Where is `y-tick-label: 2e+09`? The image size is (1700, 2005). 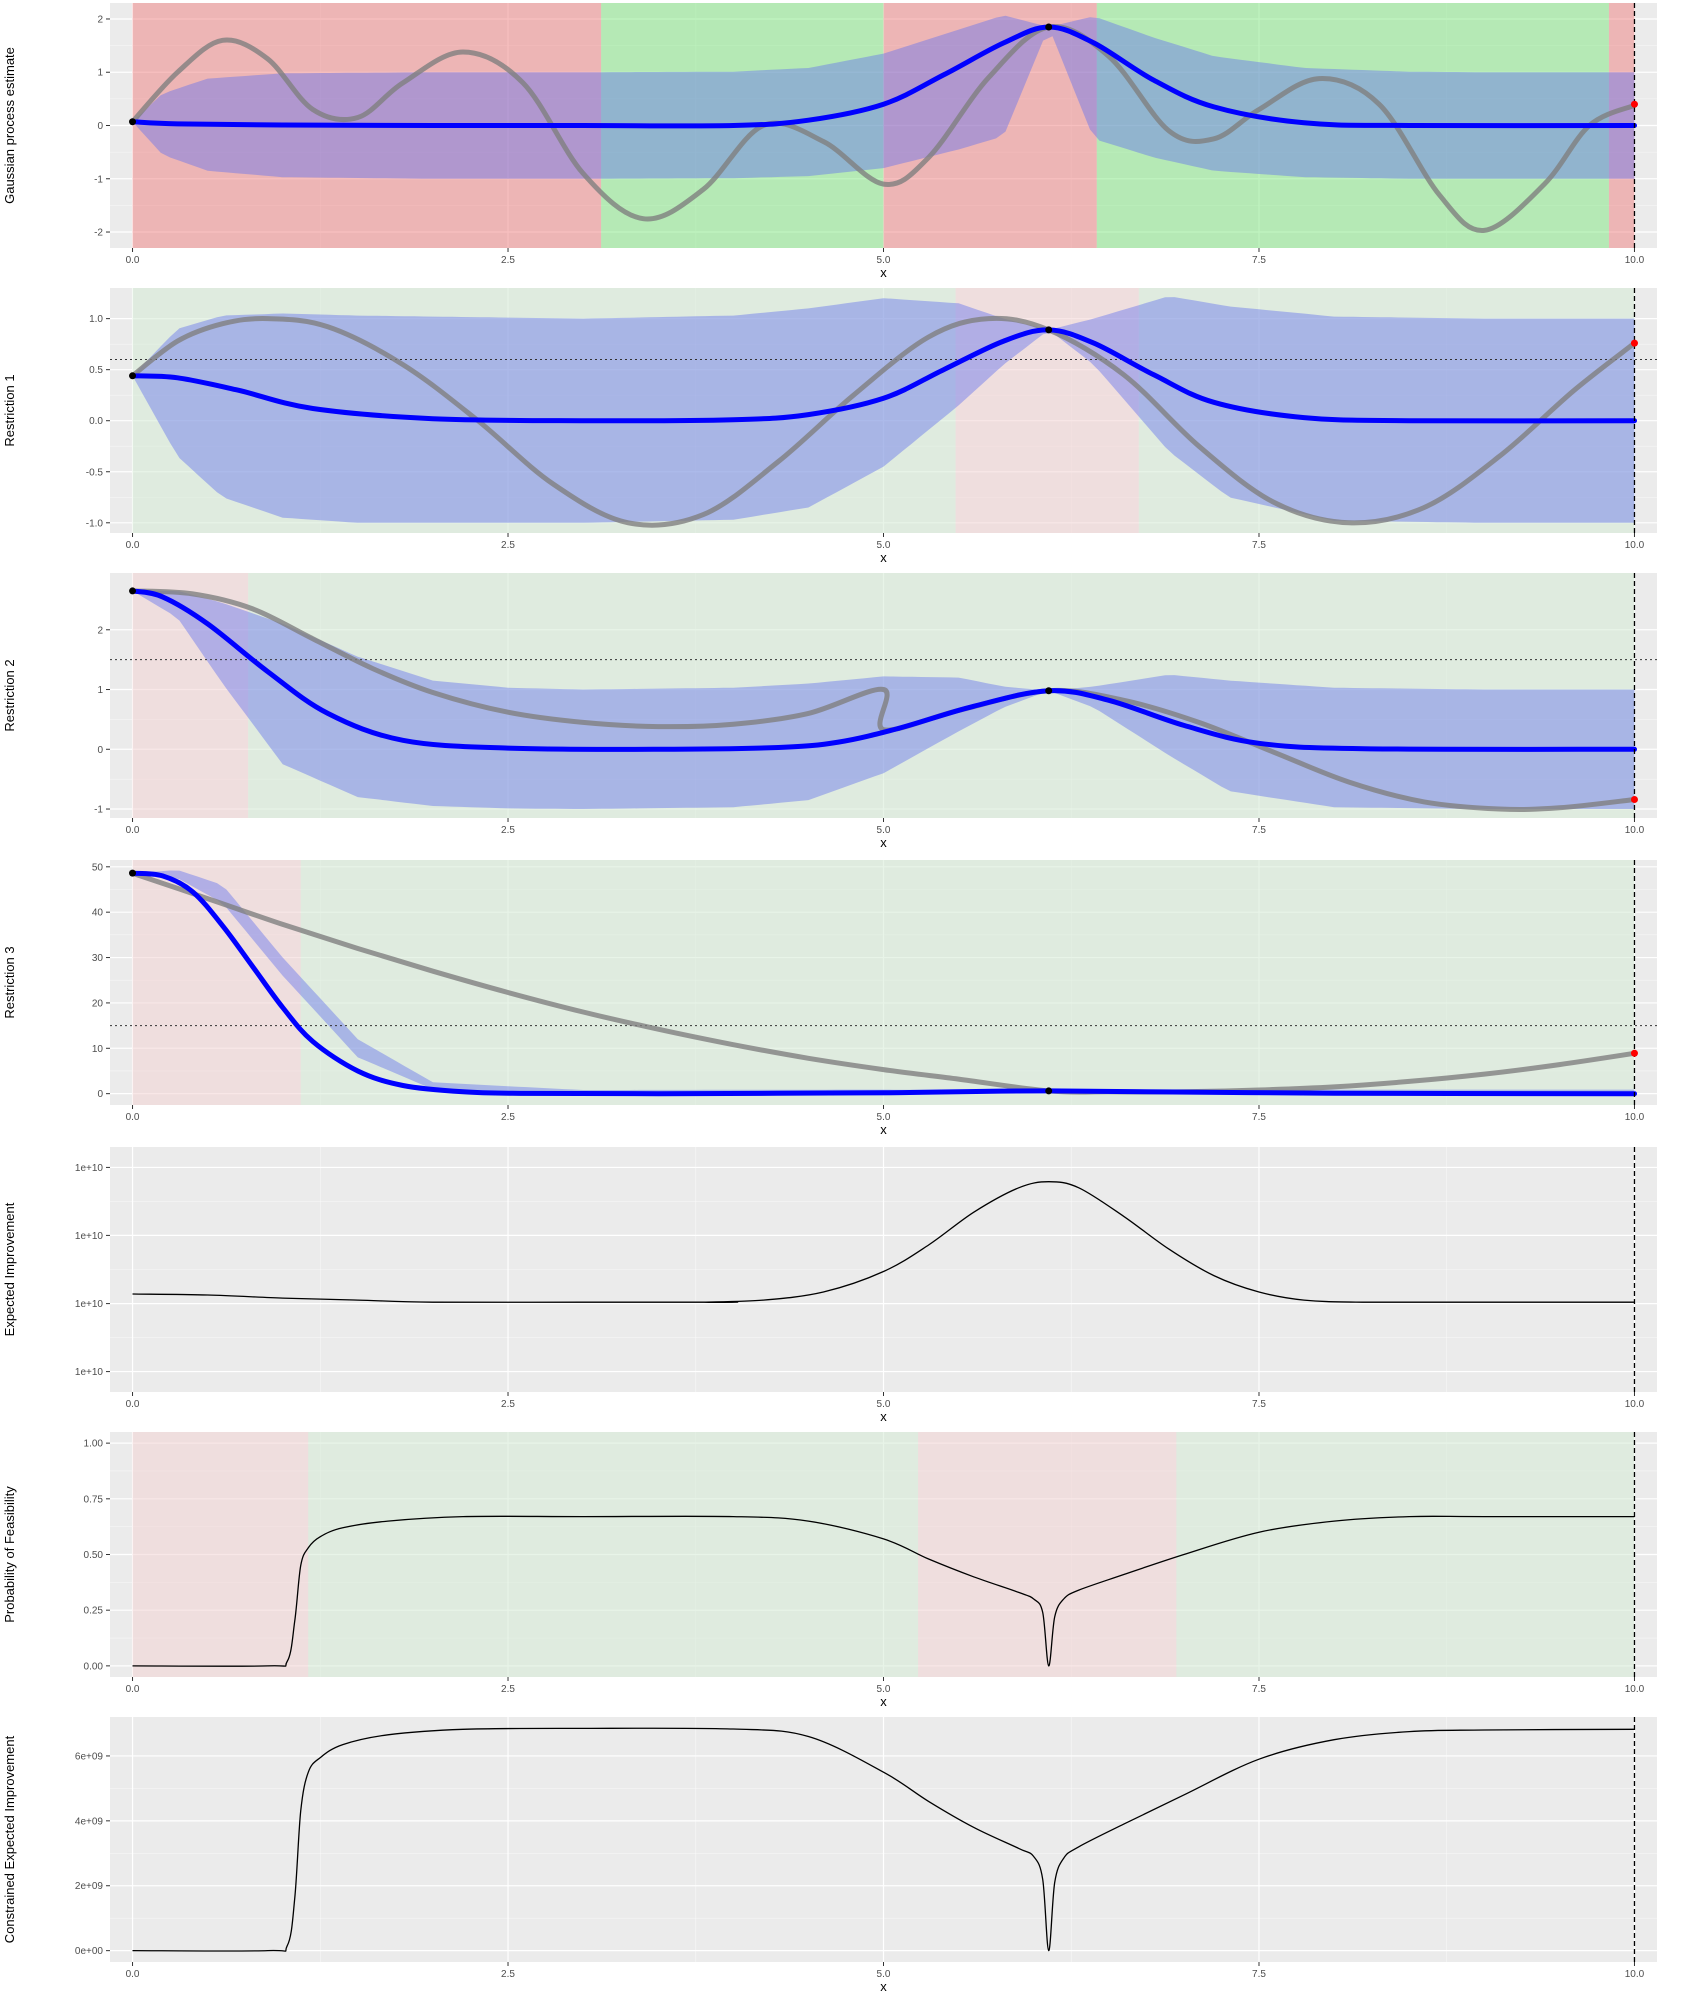
y-tick-label: 2e+09 is located at coordinates (89, 1886).